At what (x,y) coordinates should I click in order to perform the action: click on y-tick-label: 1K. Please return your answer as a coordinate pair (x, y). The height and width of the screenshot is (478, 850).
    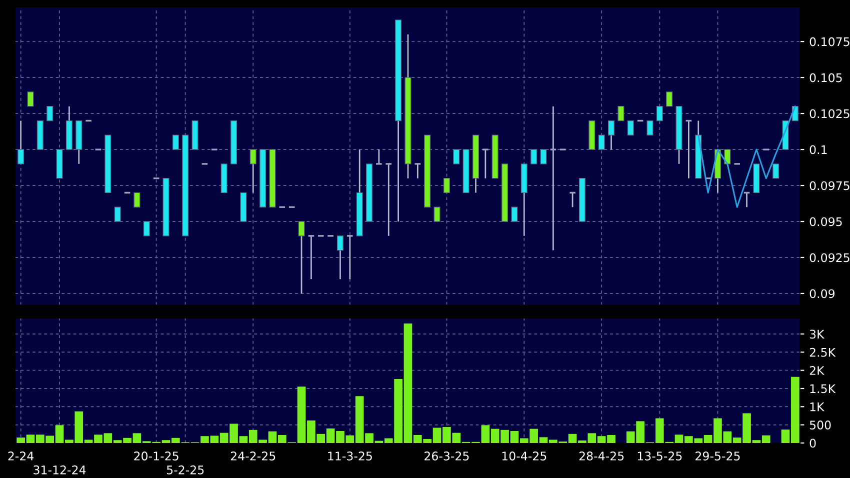
    Looking at the image, I should click on (817, 407).